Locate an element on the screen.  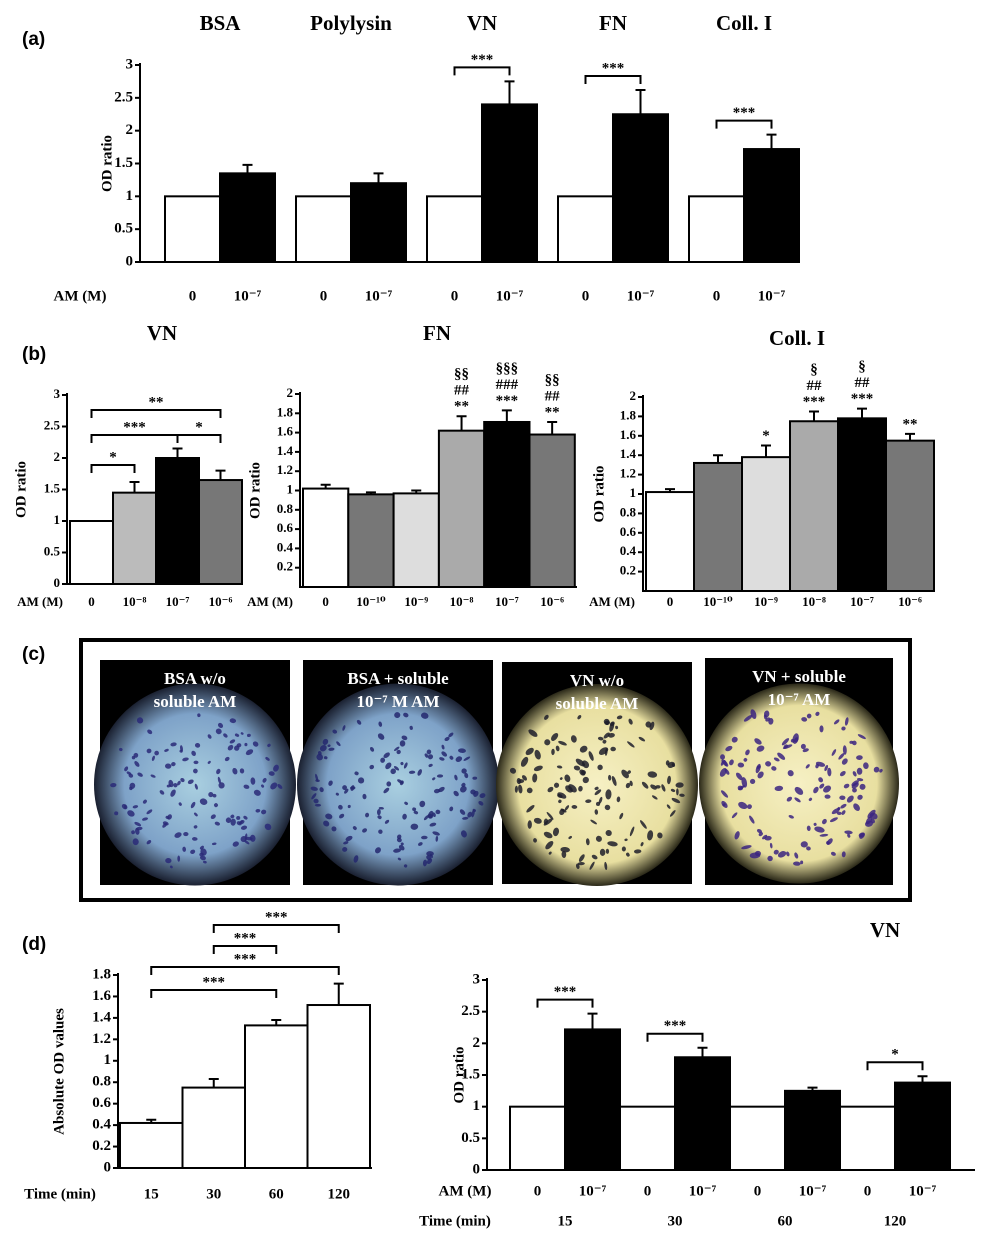
y-tick-label: 1.8 is located at coordinates (285, 411).